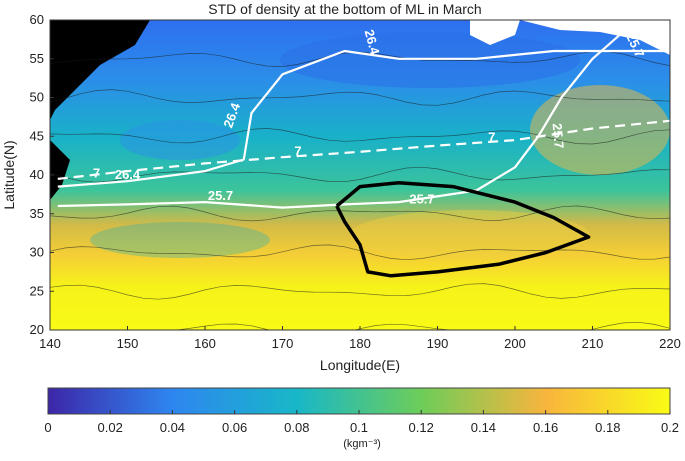  What do you see at coordinates (172, 427) in the screenshot?
I see `colorbar-tick-label: 0.04` at bounding box center [172, 427].